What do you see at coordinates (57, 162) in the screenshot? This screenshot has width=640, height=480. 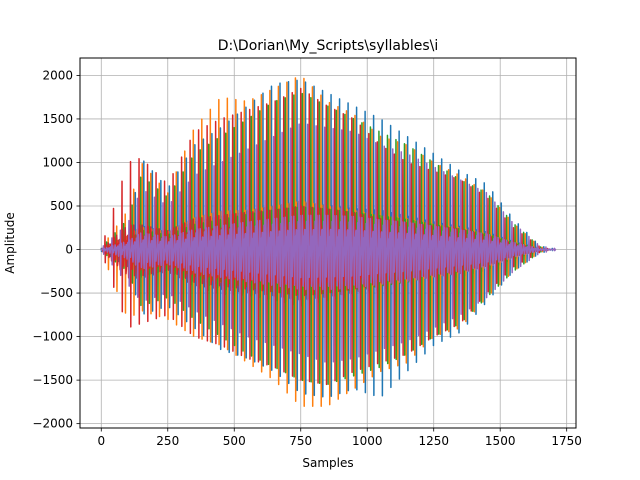 I see `y-tick-label: 1000` at bounding box center [57, 162].